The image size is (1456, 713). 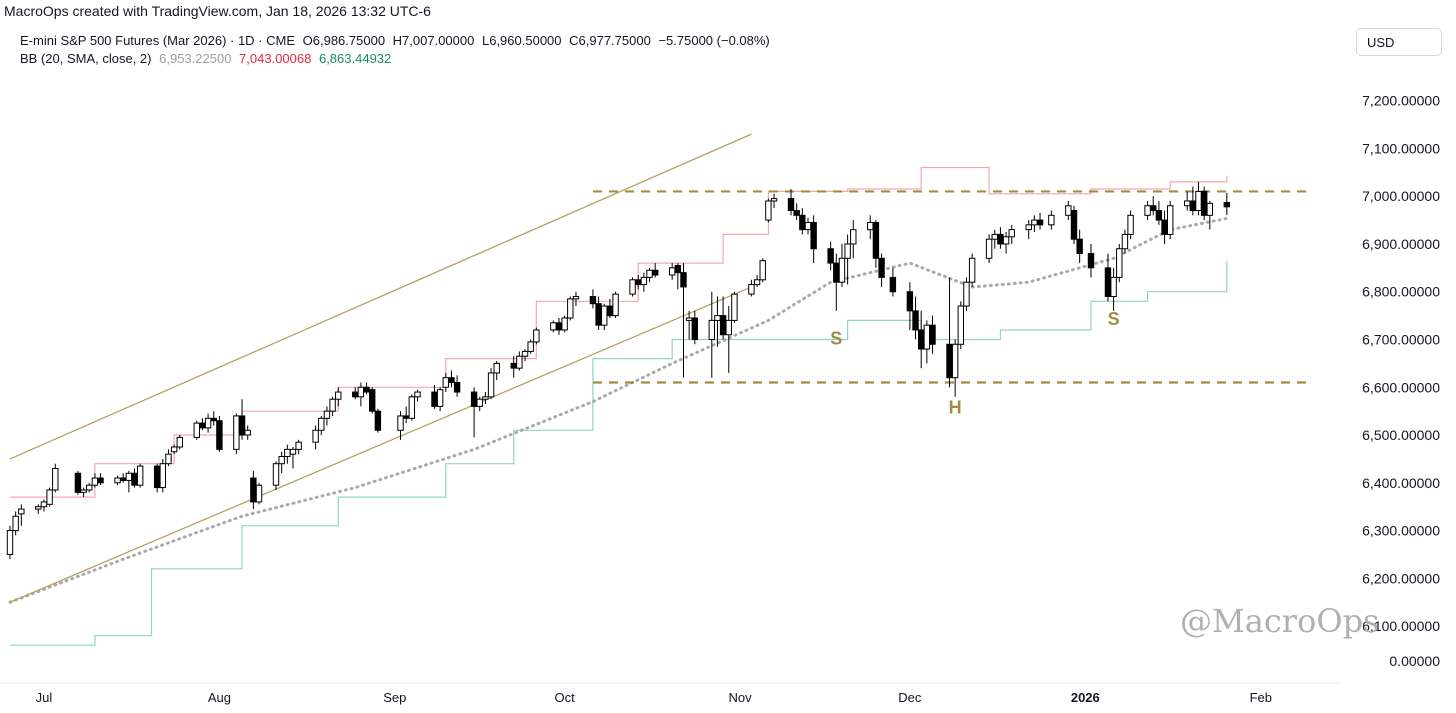 I want to click on x-tick-label: Jul, so click(x=44, y=697).